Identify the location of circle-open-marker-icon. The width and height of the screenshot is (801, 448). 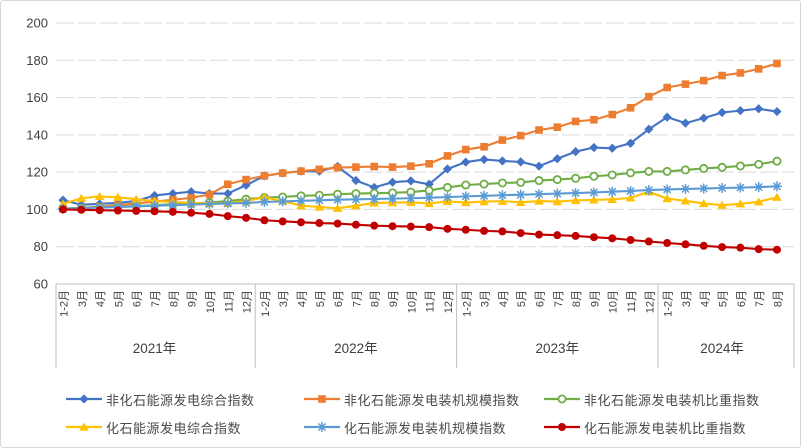
(562, 399).